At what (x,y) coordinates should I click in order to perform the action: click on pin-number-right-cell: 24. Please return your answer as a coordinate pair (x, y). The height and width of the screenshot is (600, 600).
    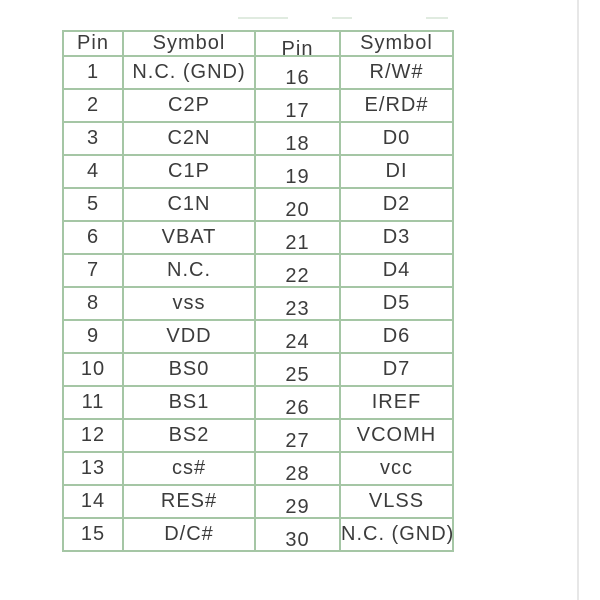
    Looking at the image, I should click on (297, 336).